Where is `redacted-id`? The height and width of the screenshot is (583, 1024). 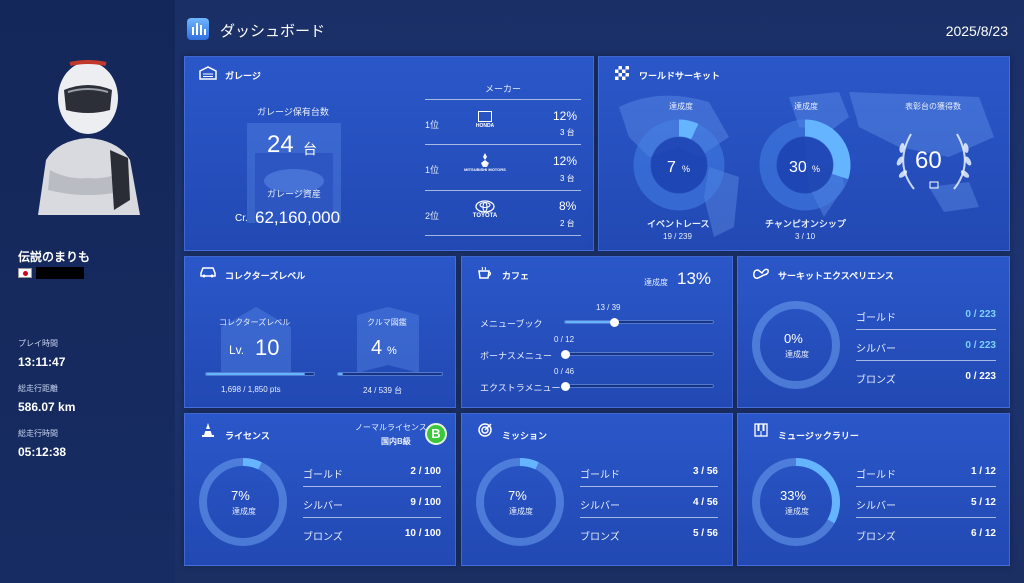
redacted-id is located at coordinates (60, 273).